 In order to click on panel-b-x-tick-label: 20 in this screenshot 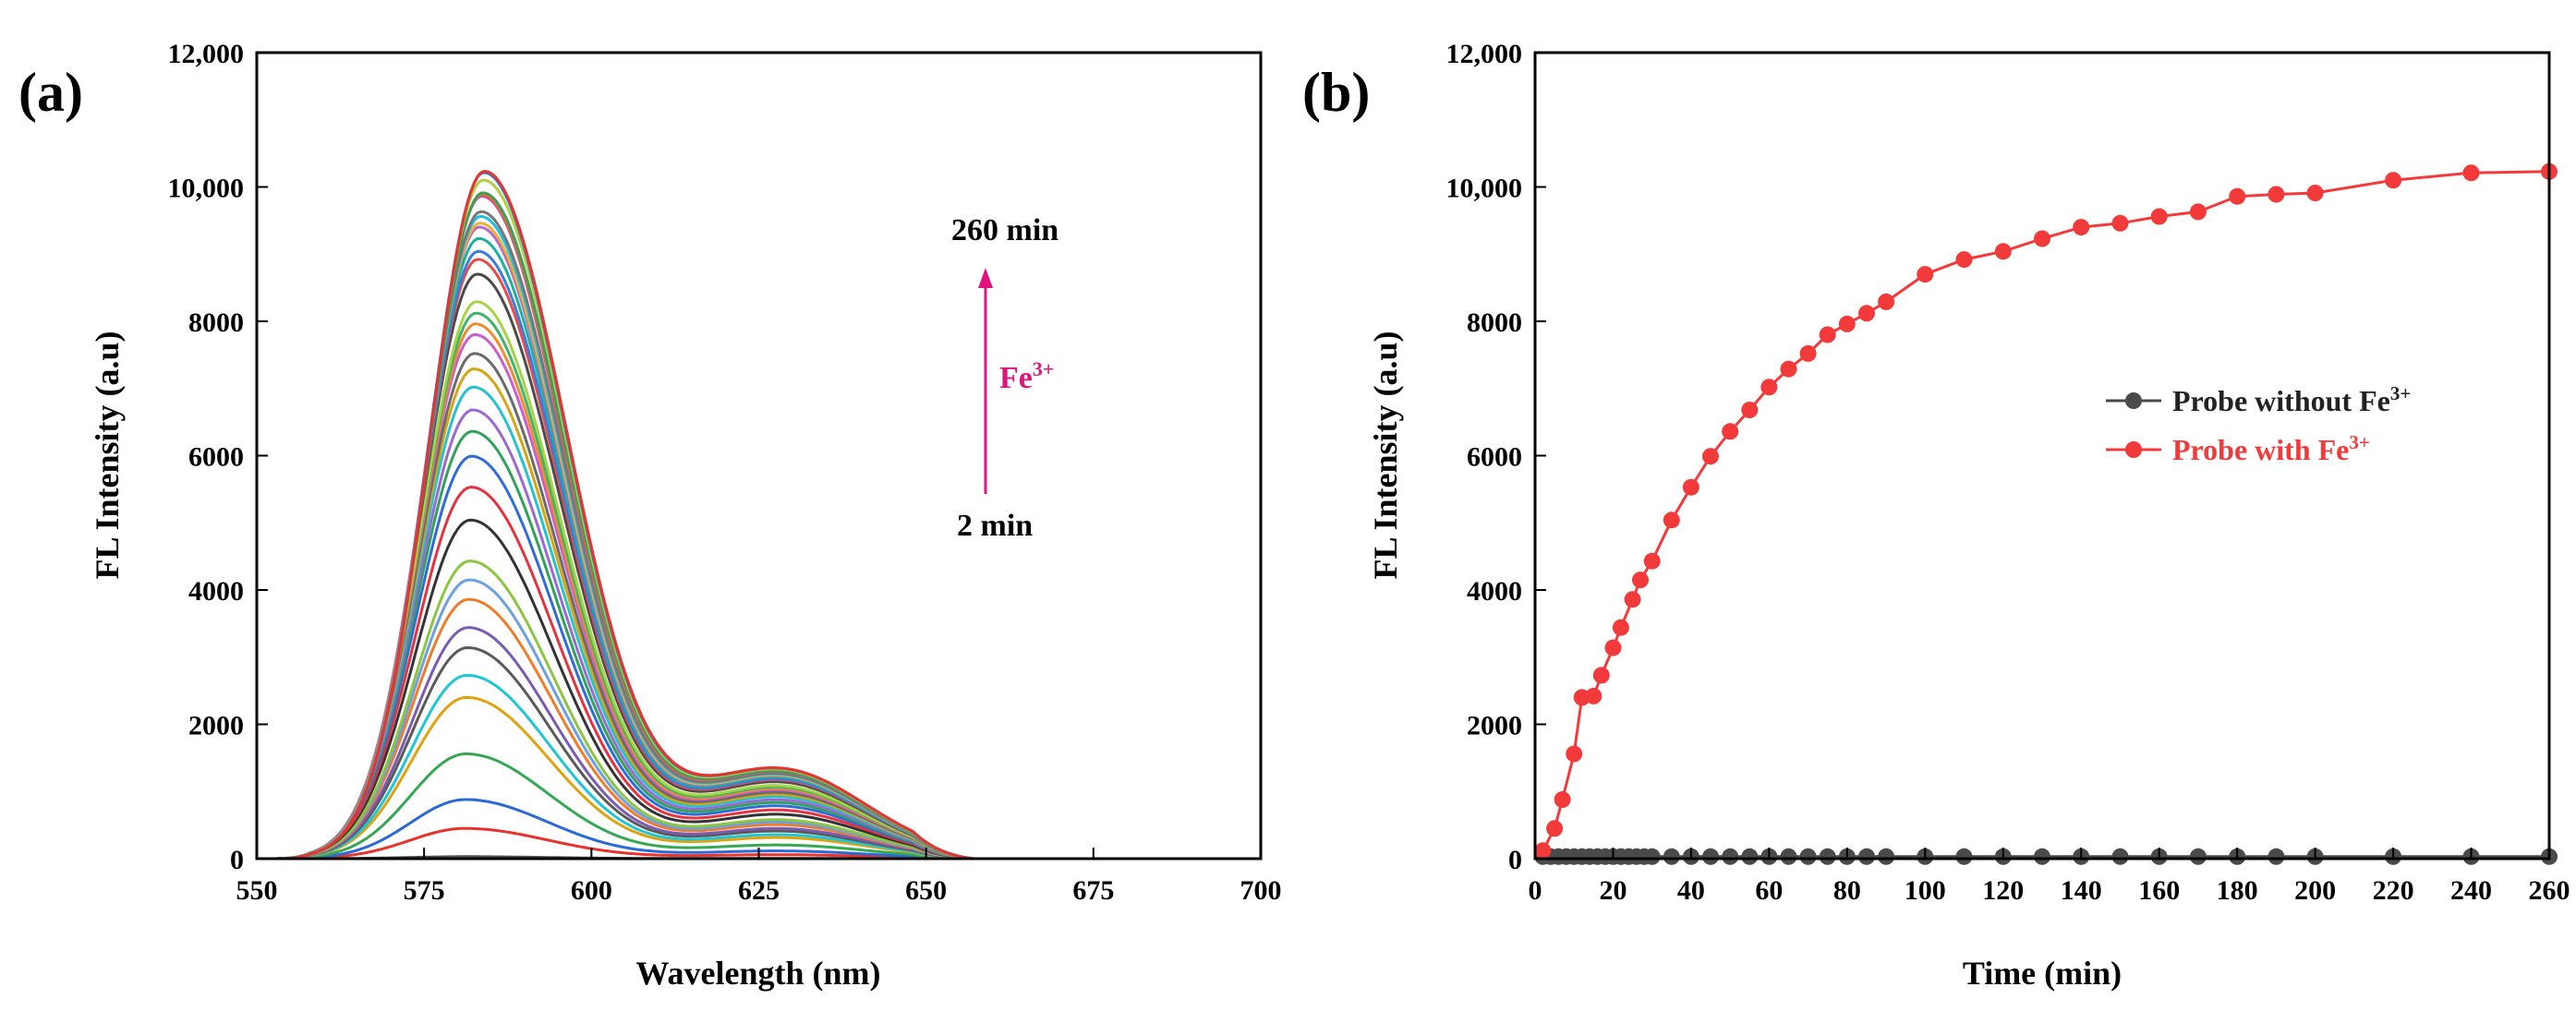, I will do `click(1613, 890)`.